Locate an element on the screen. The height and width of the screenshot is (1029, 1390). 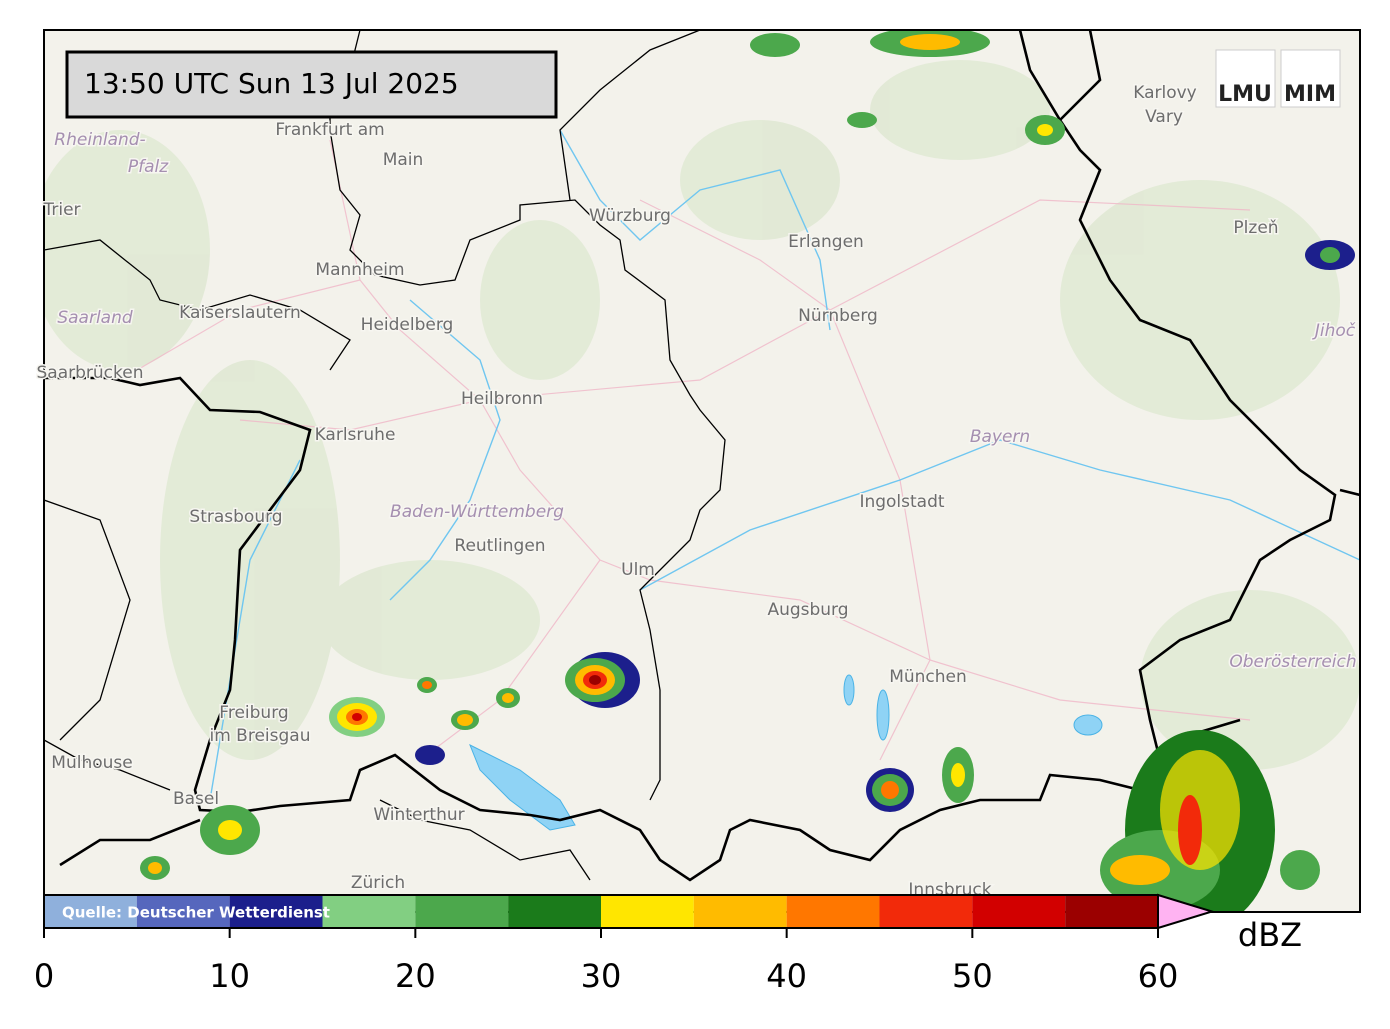
place-label: Main is located at coordinates (403, 160).